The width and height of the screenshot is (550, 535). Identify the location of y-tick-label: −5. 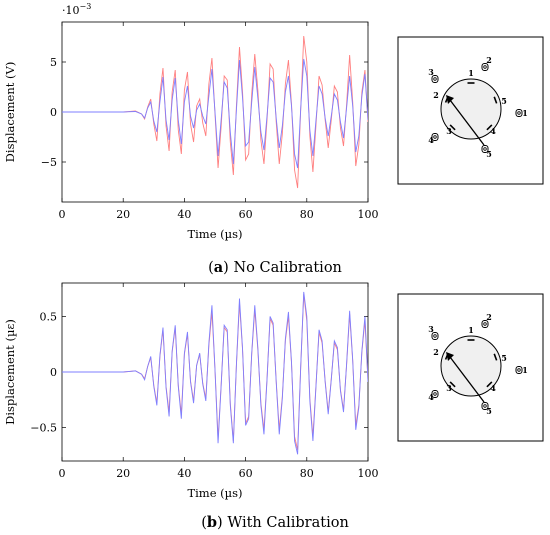
(49, 162).